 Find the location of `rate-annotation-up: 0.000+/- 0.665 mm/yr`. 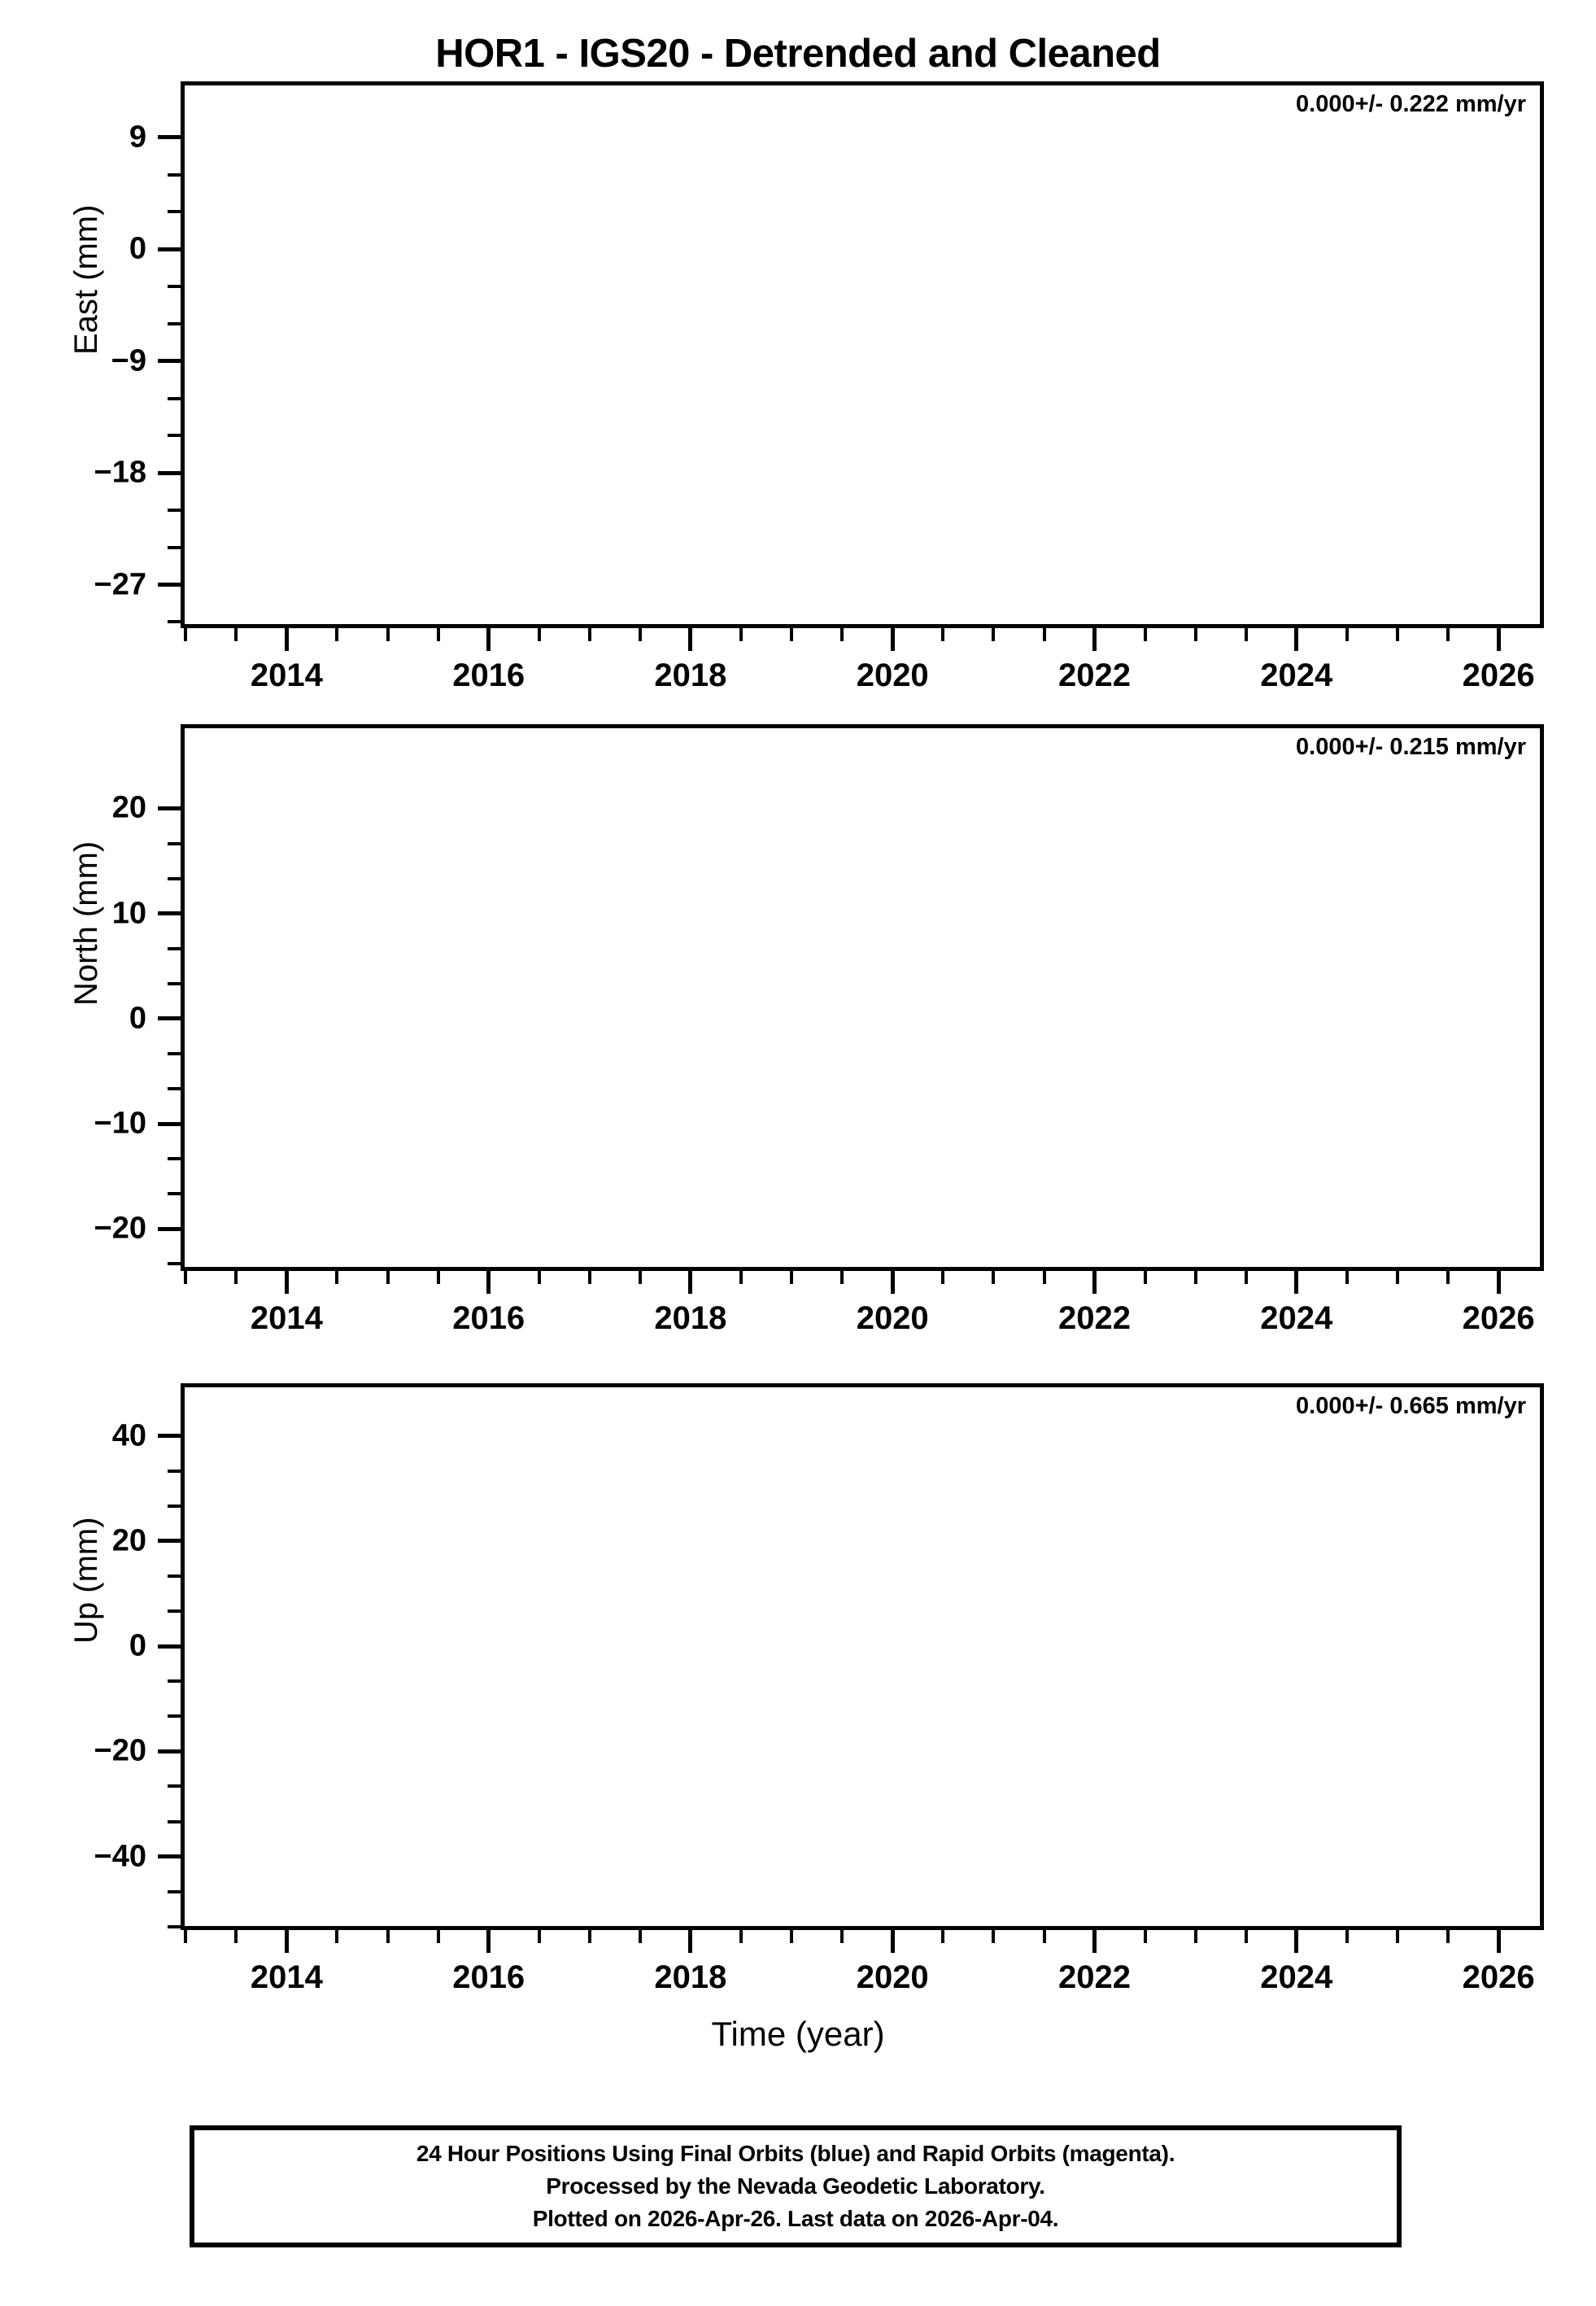

rate-annotation-up: 0.000+/- 0.665 mm/yr is located at coordinates (1411, 1406).